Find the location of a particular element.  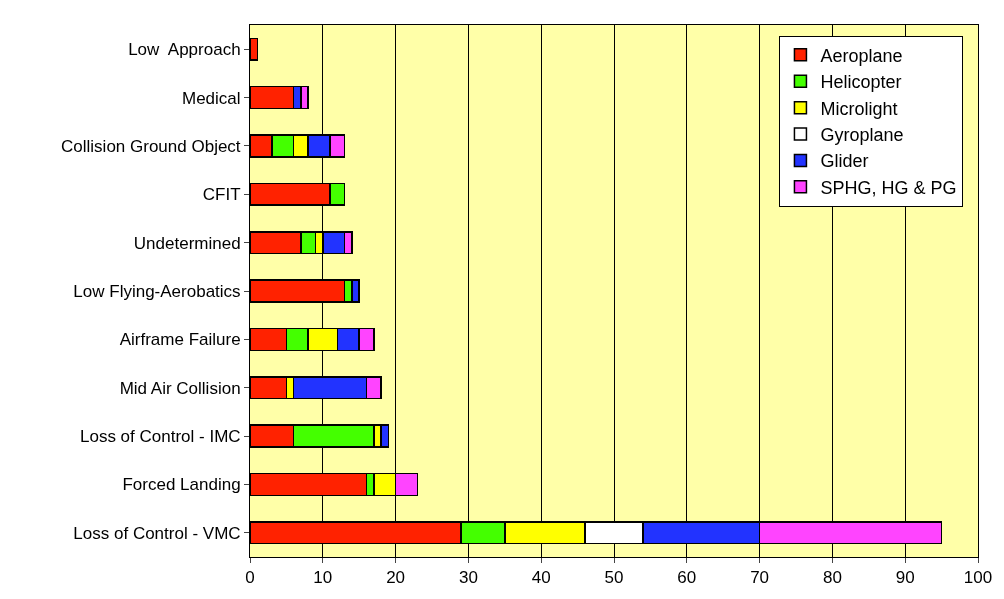

x-tick-label: 30 is located at coordinates (468, 578).